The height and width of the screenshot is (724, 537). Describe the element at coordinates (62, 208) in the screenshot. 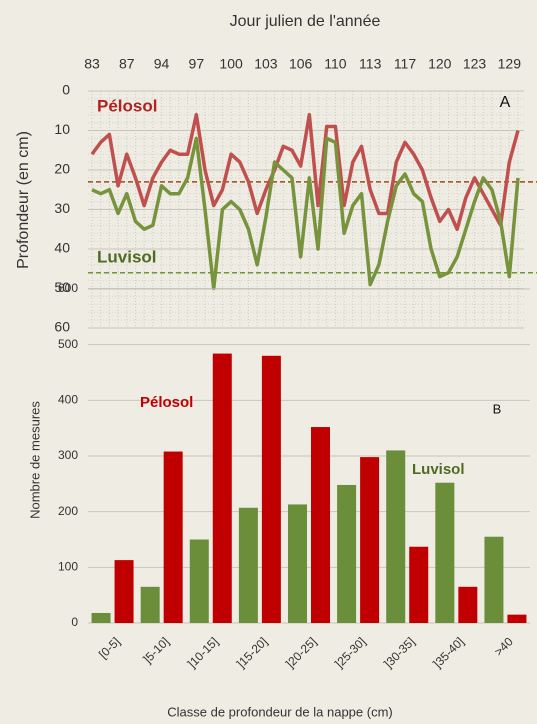

I see `y-tick-label: 30` at that location.